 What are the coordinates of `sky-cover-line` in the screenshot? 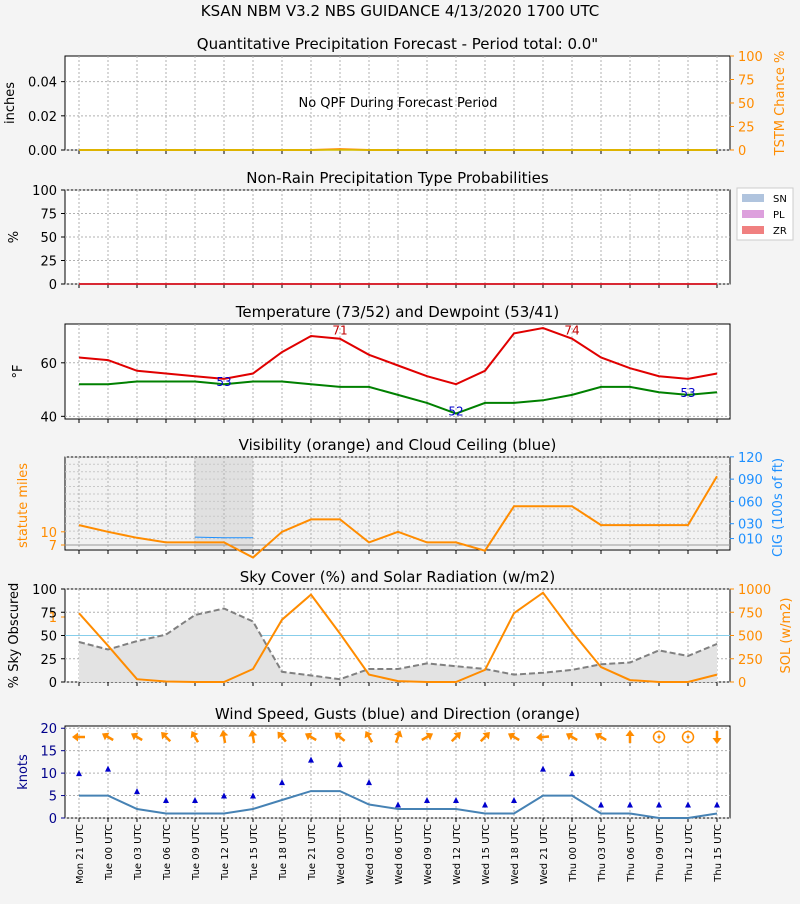 It's located at (398, 644).